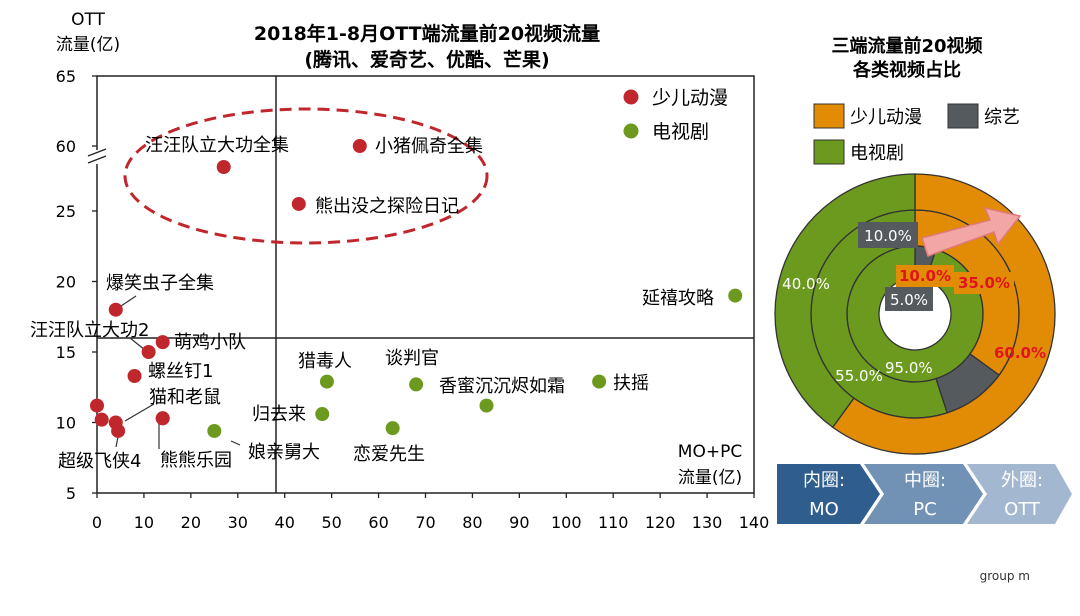 Image resolution: width=1080 pixels, height=616 pixels. I want to click on step-inner-bottom: MO, so click(824, 509).